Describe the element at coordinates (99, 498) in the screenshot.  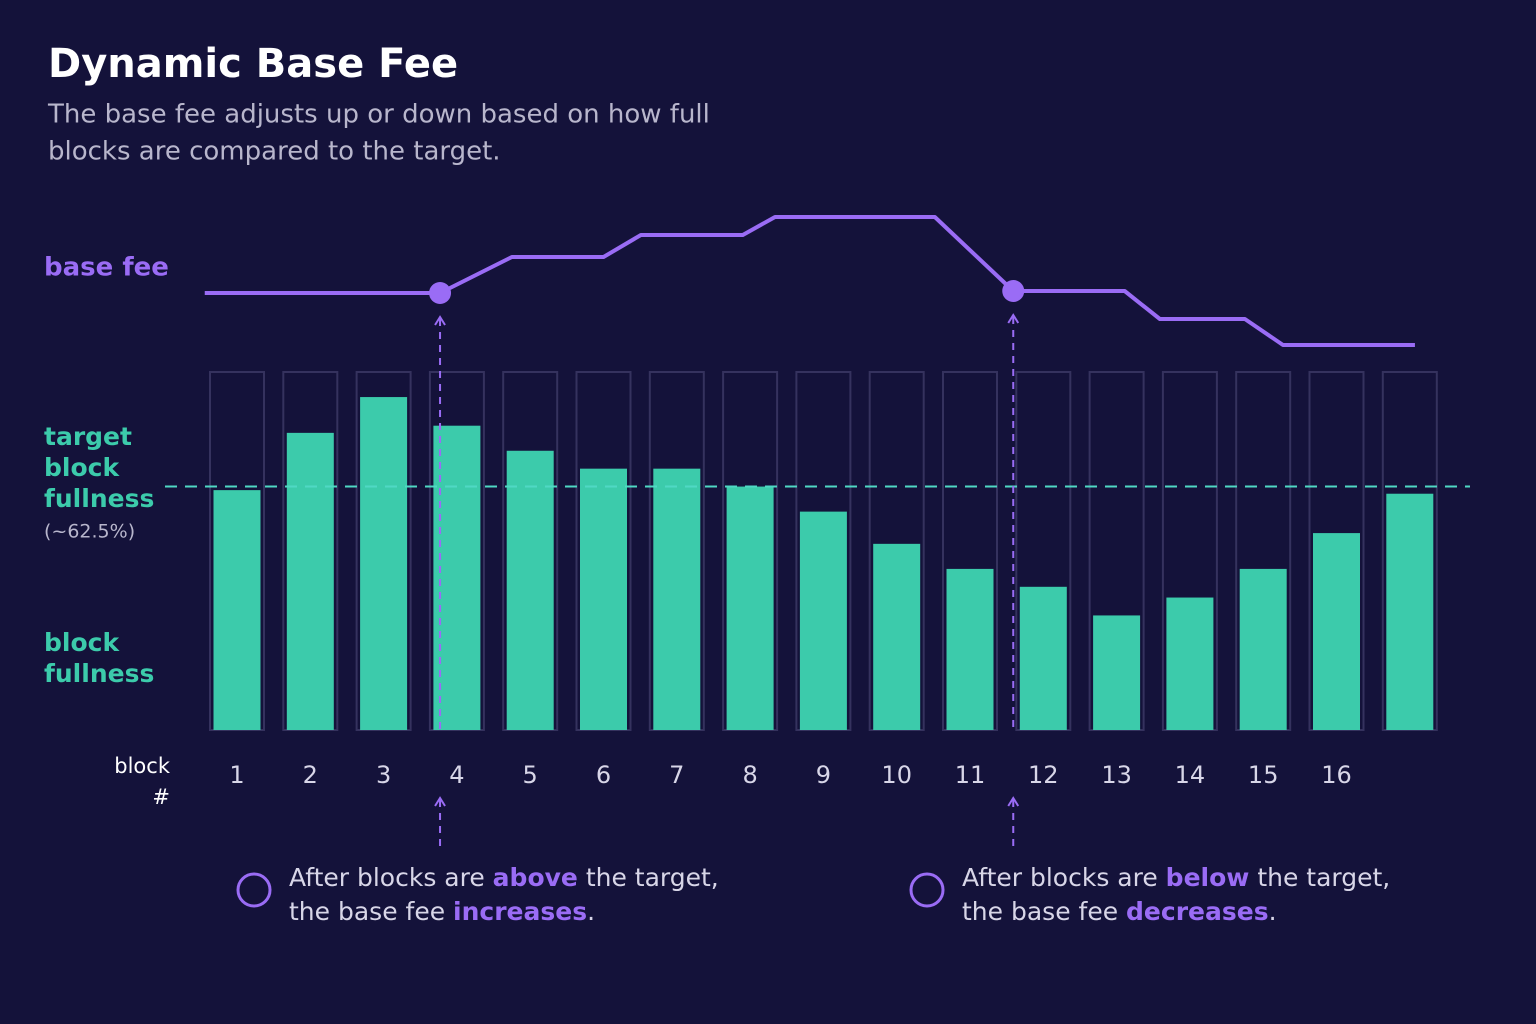
I see `target-label: fullness` at that location.